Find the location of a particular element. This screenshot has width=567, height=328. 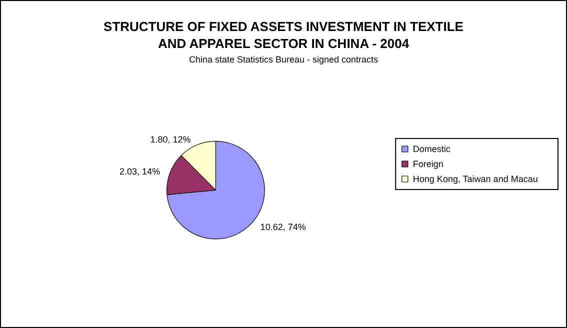

legend-label: Hong Kong, Taiwan and Macau is located at coordinates (475, 179).